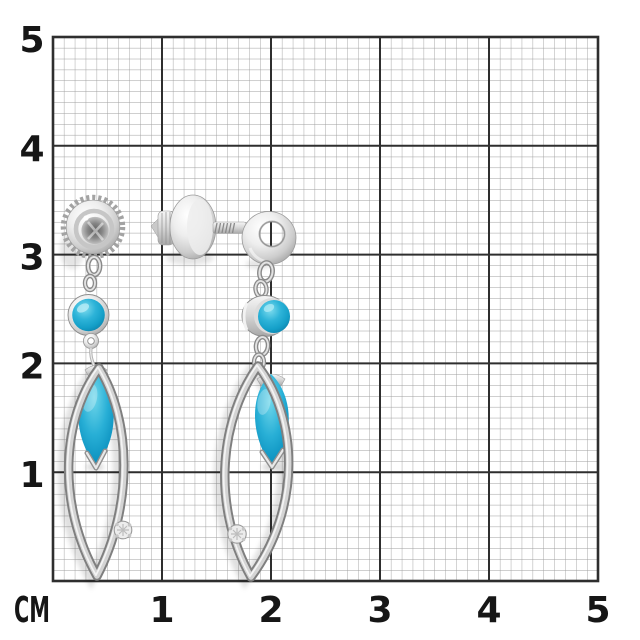  I want to click on x-axis-label: 1, so click(161, 610).